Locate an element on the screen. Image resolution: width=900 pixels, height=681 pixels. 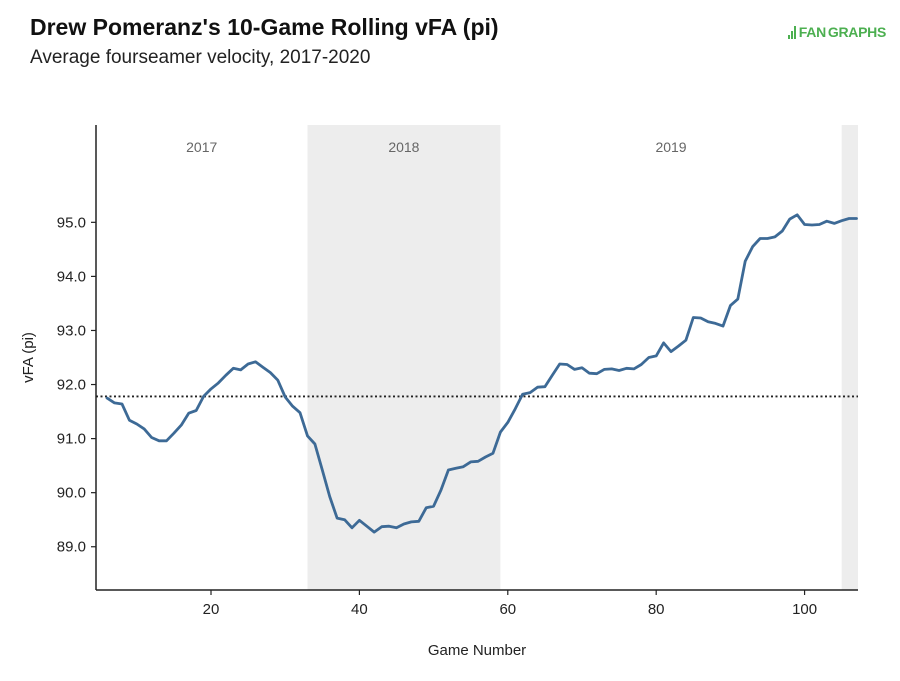
season-band-partial is located at coordinates (849, 357).